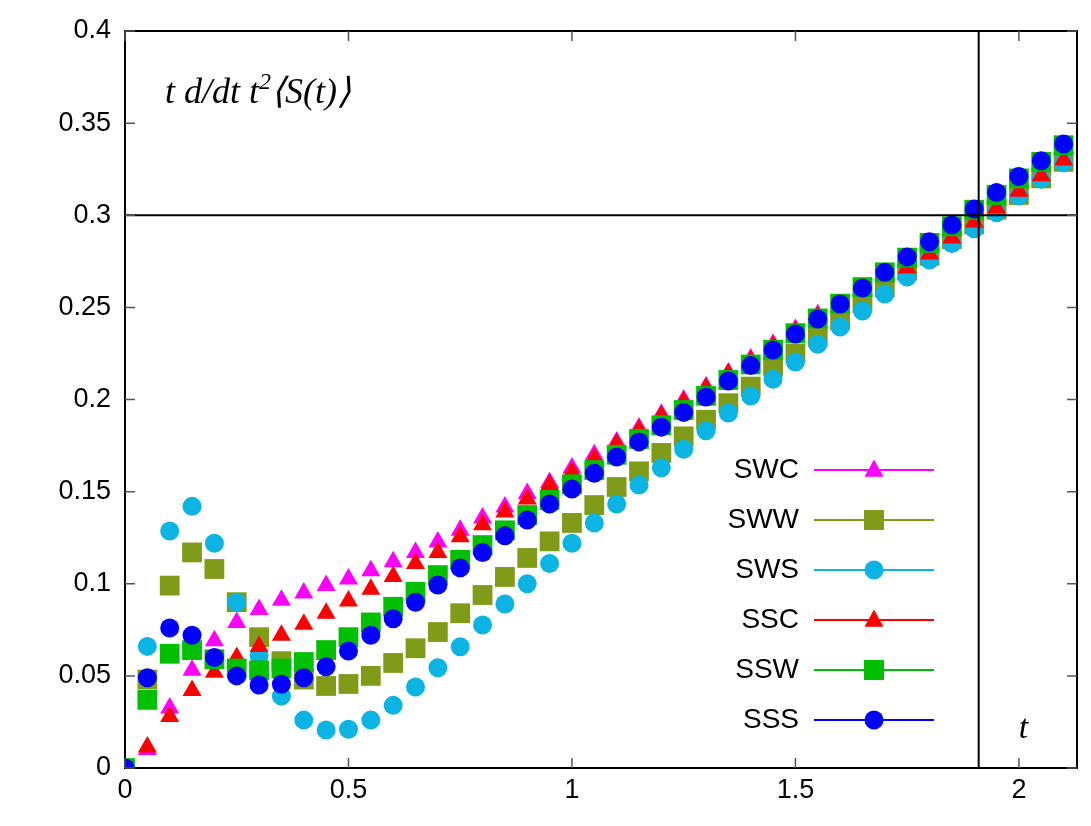 This screenshot has height=826, width=1091. Describe the element at coordinates (767, 668) in the screenshot. I see `legend-label: SSW` at that location.